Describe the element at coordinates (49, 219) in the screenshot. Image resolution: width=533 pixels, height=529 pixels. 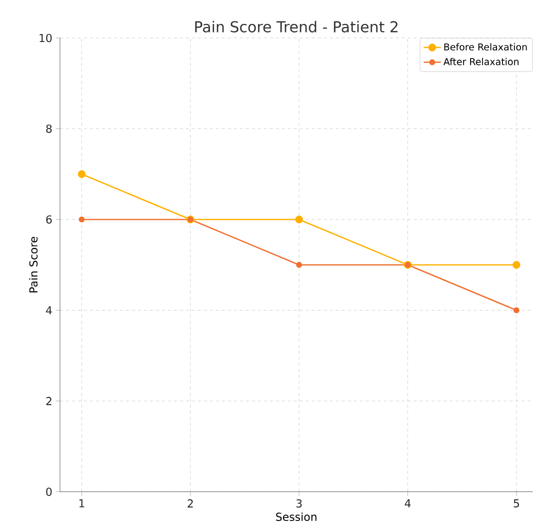
I see `y-tick-label: 6` at that location.